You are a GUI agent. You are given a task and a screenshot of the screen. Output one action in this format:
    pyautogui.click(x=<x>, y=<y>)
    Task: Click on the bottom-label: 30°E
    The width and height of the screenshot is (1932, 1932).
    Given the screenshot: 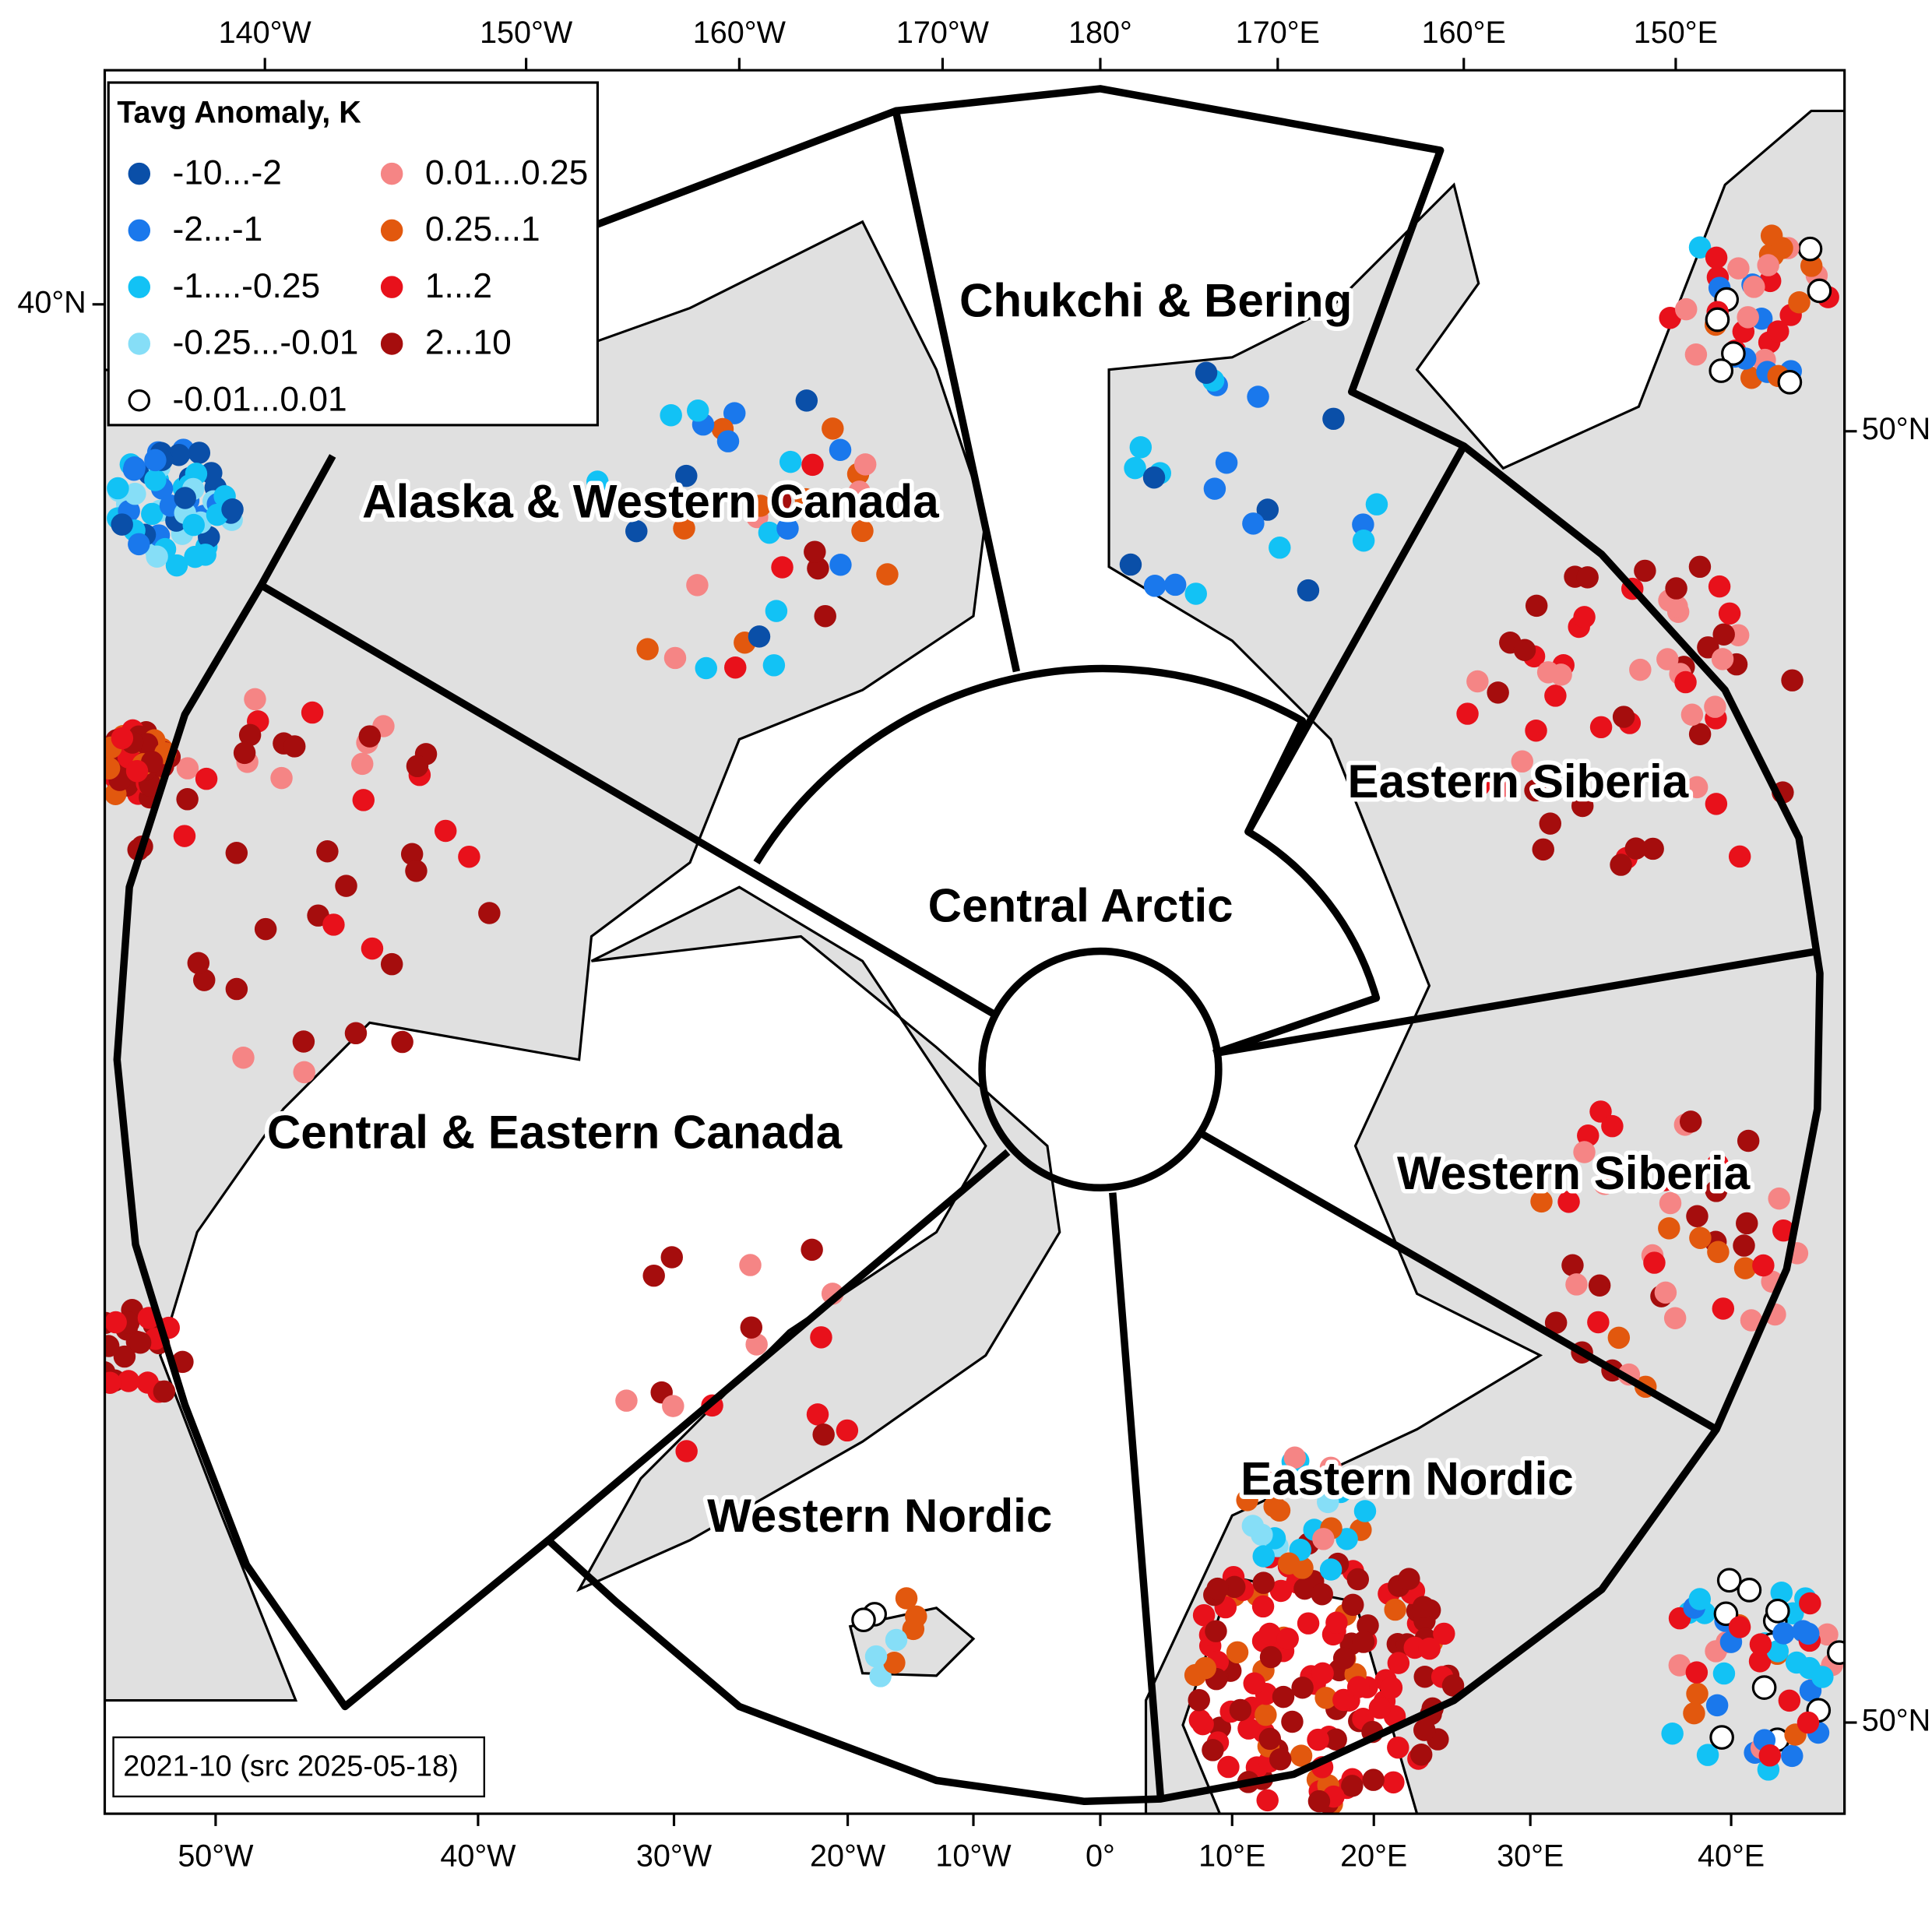 What is the action you would take?
    pyautogui.click(x=1530, y=1856)
    